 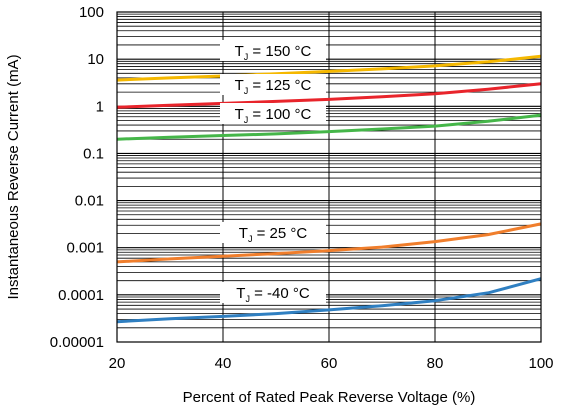 I want to click on y-tick-label: 0.01, so click(x=89, y=201).